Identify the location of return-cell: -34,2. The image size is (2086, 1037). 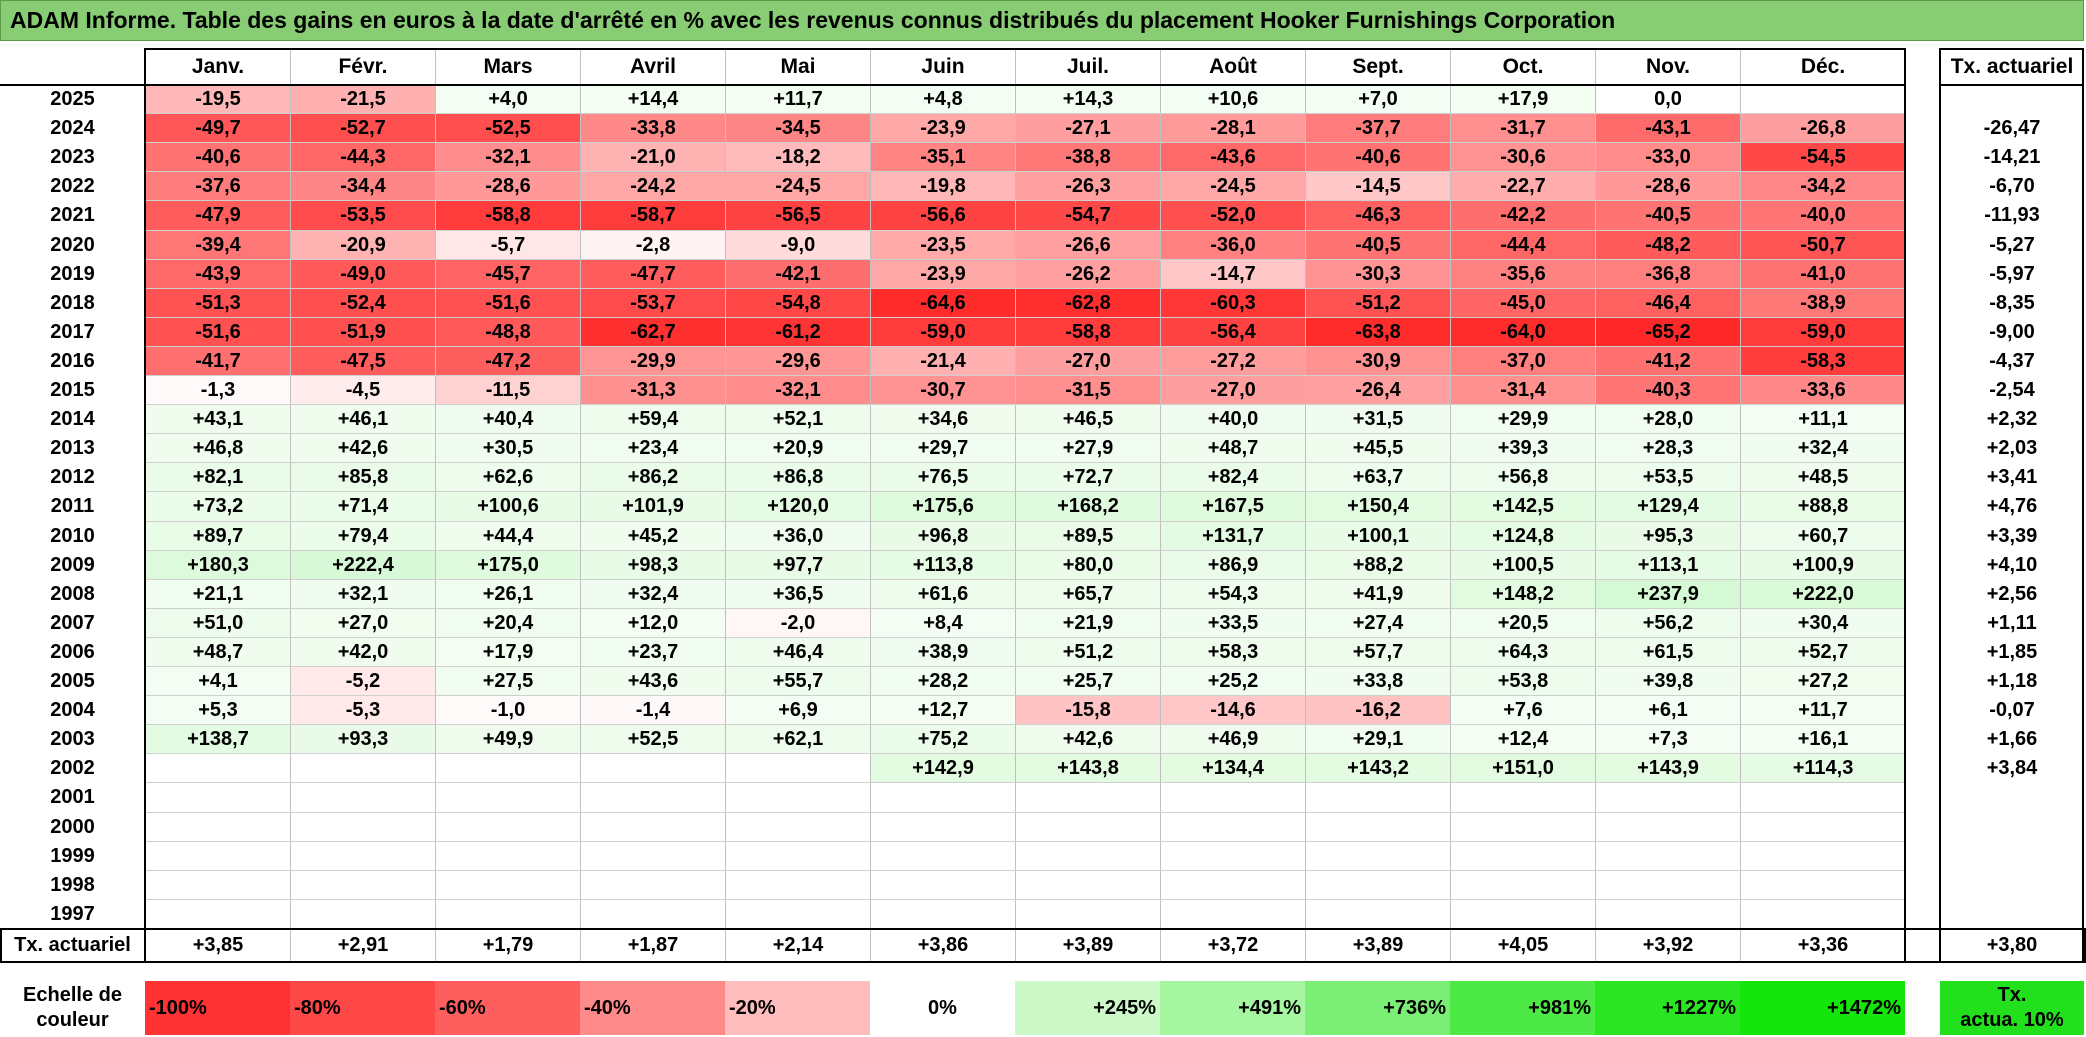
(1822, 187).